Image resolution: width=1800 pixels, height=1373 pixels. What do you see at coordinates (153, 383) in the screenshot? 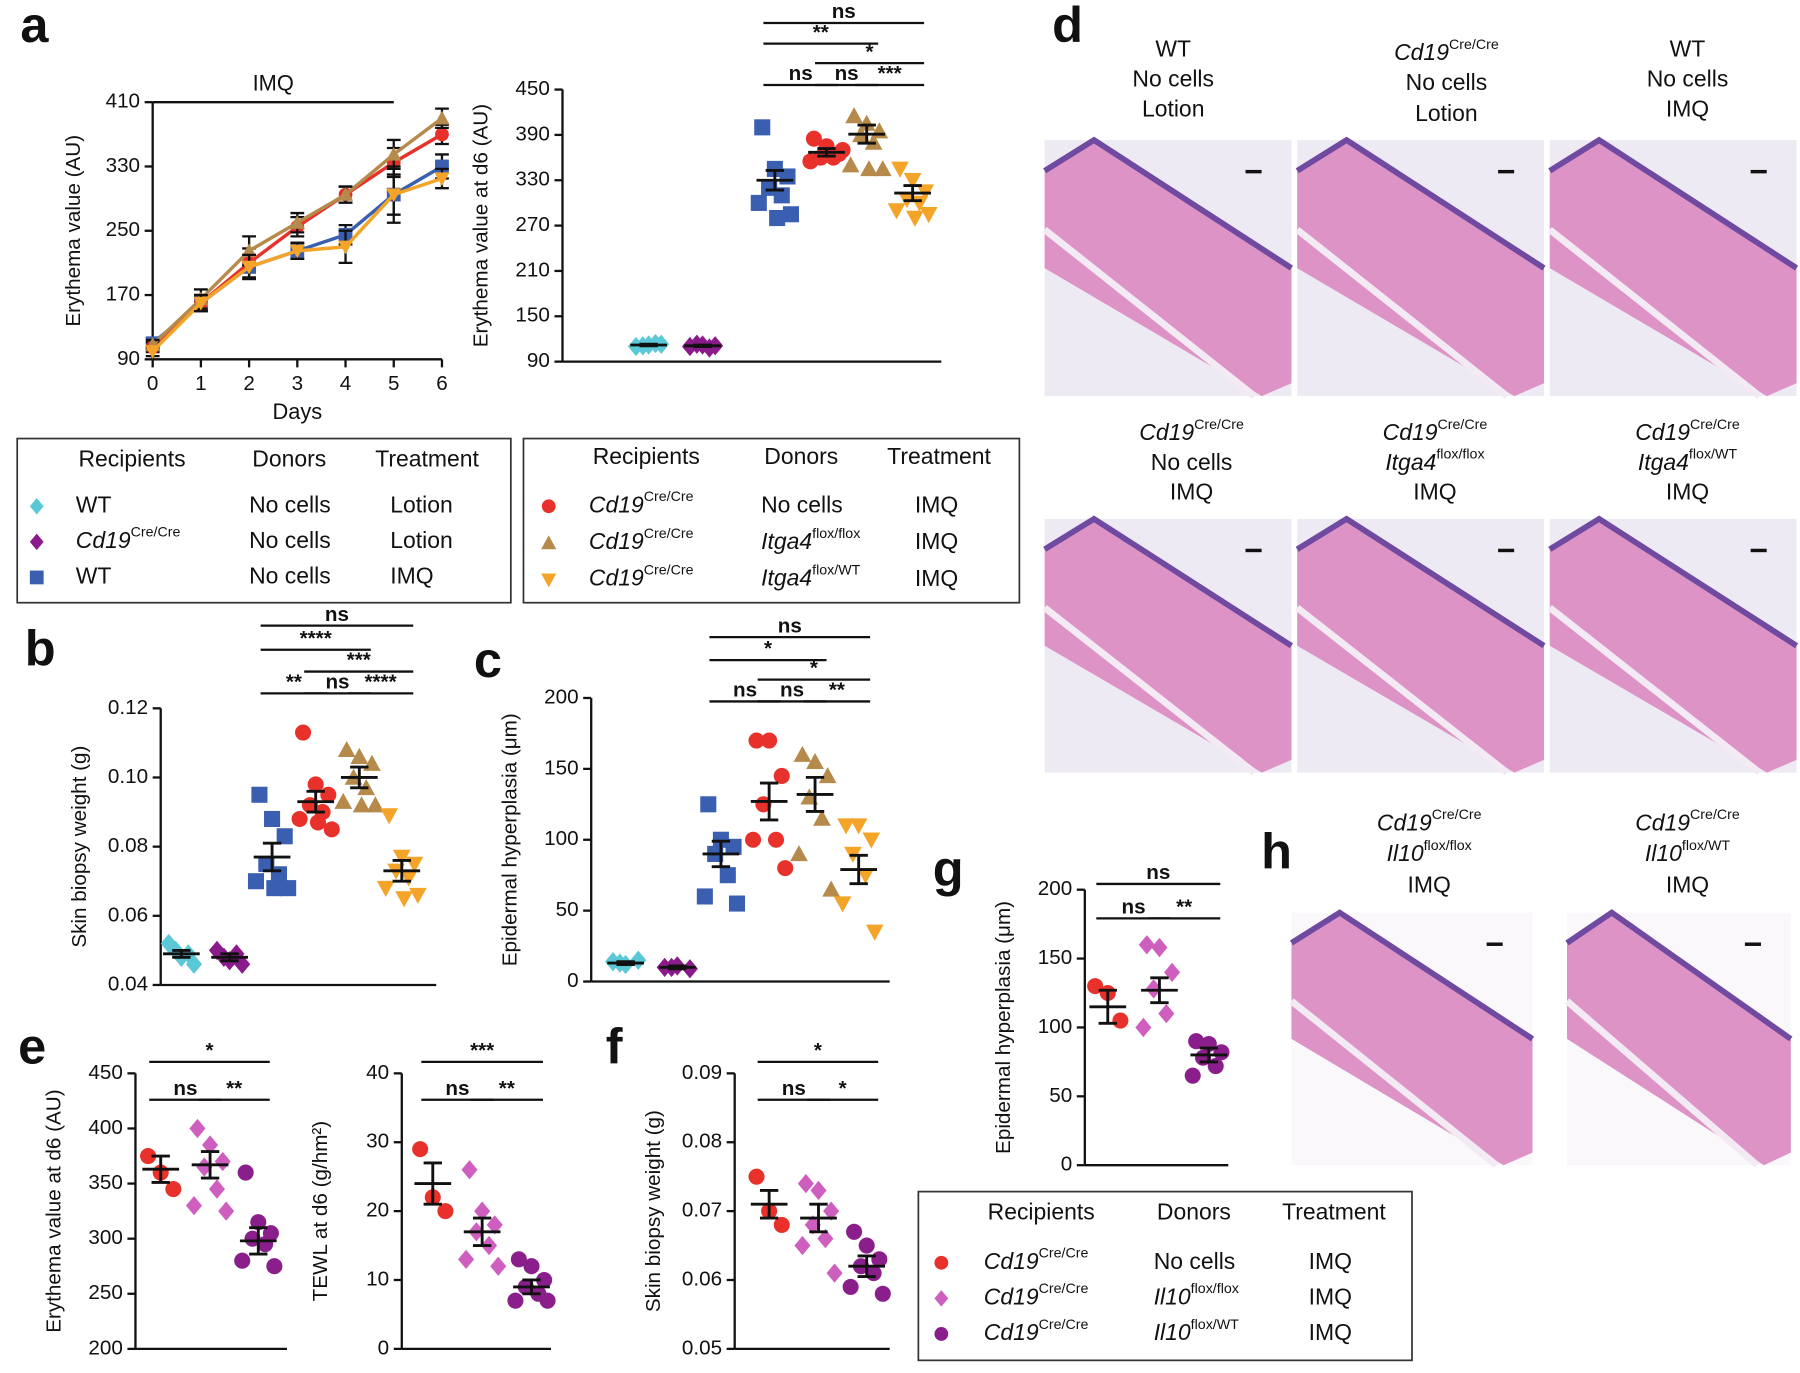
I see `x-tick-label: 0` at bounding box center [153, 383].